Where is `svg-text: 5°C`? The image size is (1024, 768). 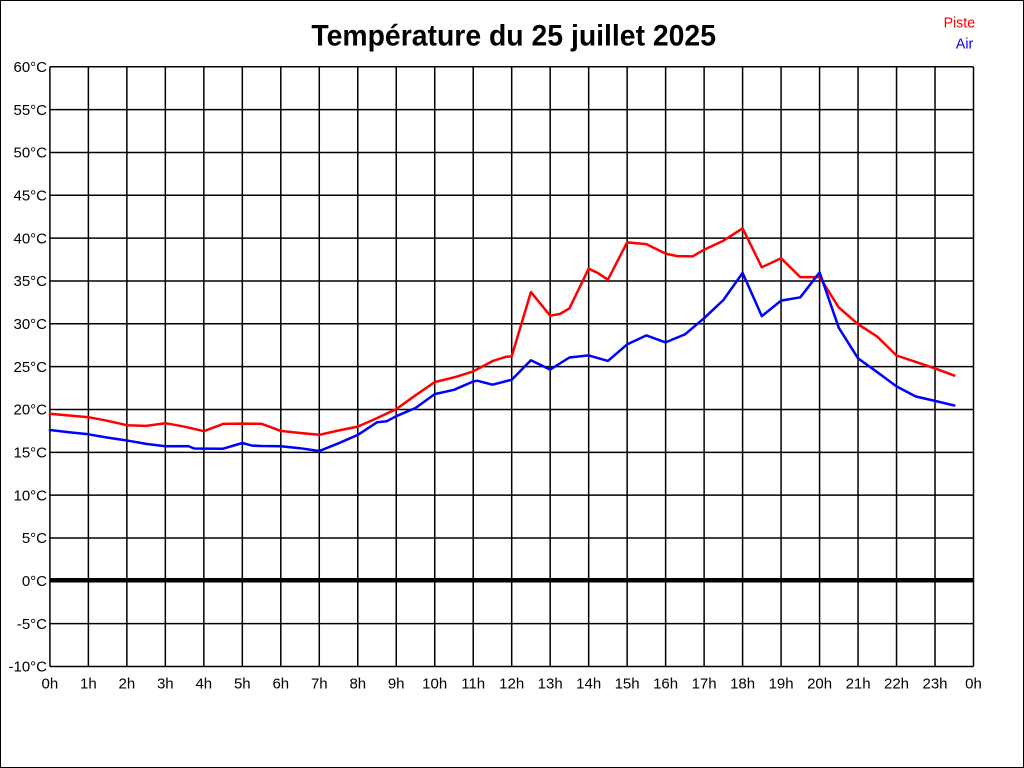 svg-text: 5°C is located at coordinates (34, 538).